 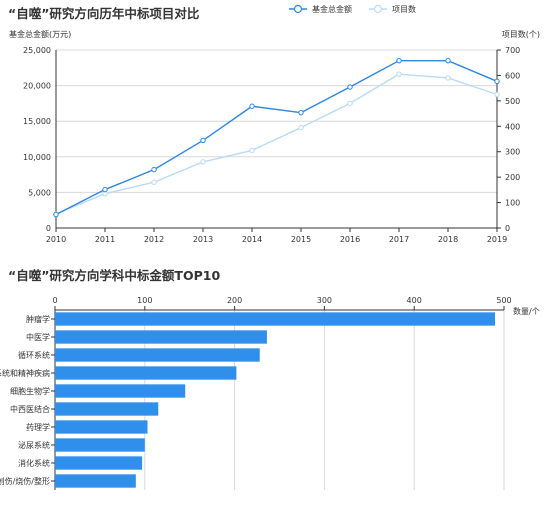 I want to click on legend-label: 项目数, so click(x=404, y=9).